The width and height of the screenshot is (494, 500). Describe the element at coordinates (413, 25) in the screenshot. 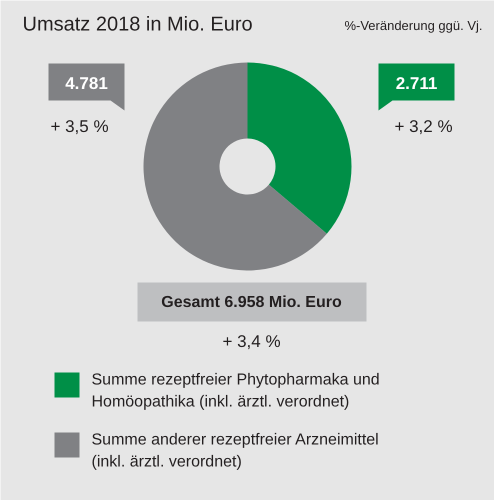

I see `chart-subtitle: %-Veränderung ggü. Vj.` at that location.